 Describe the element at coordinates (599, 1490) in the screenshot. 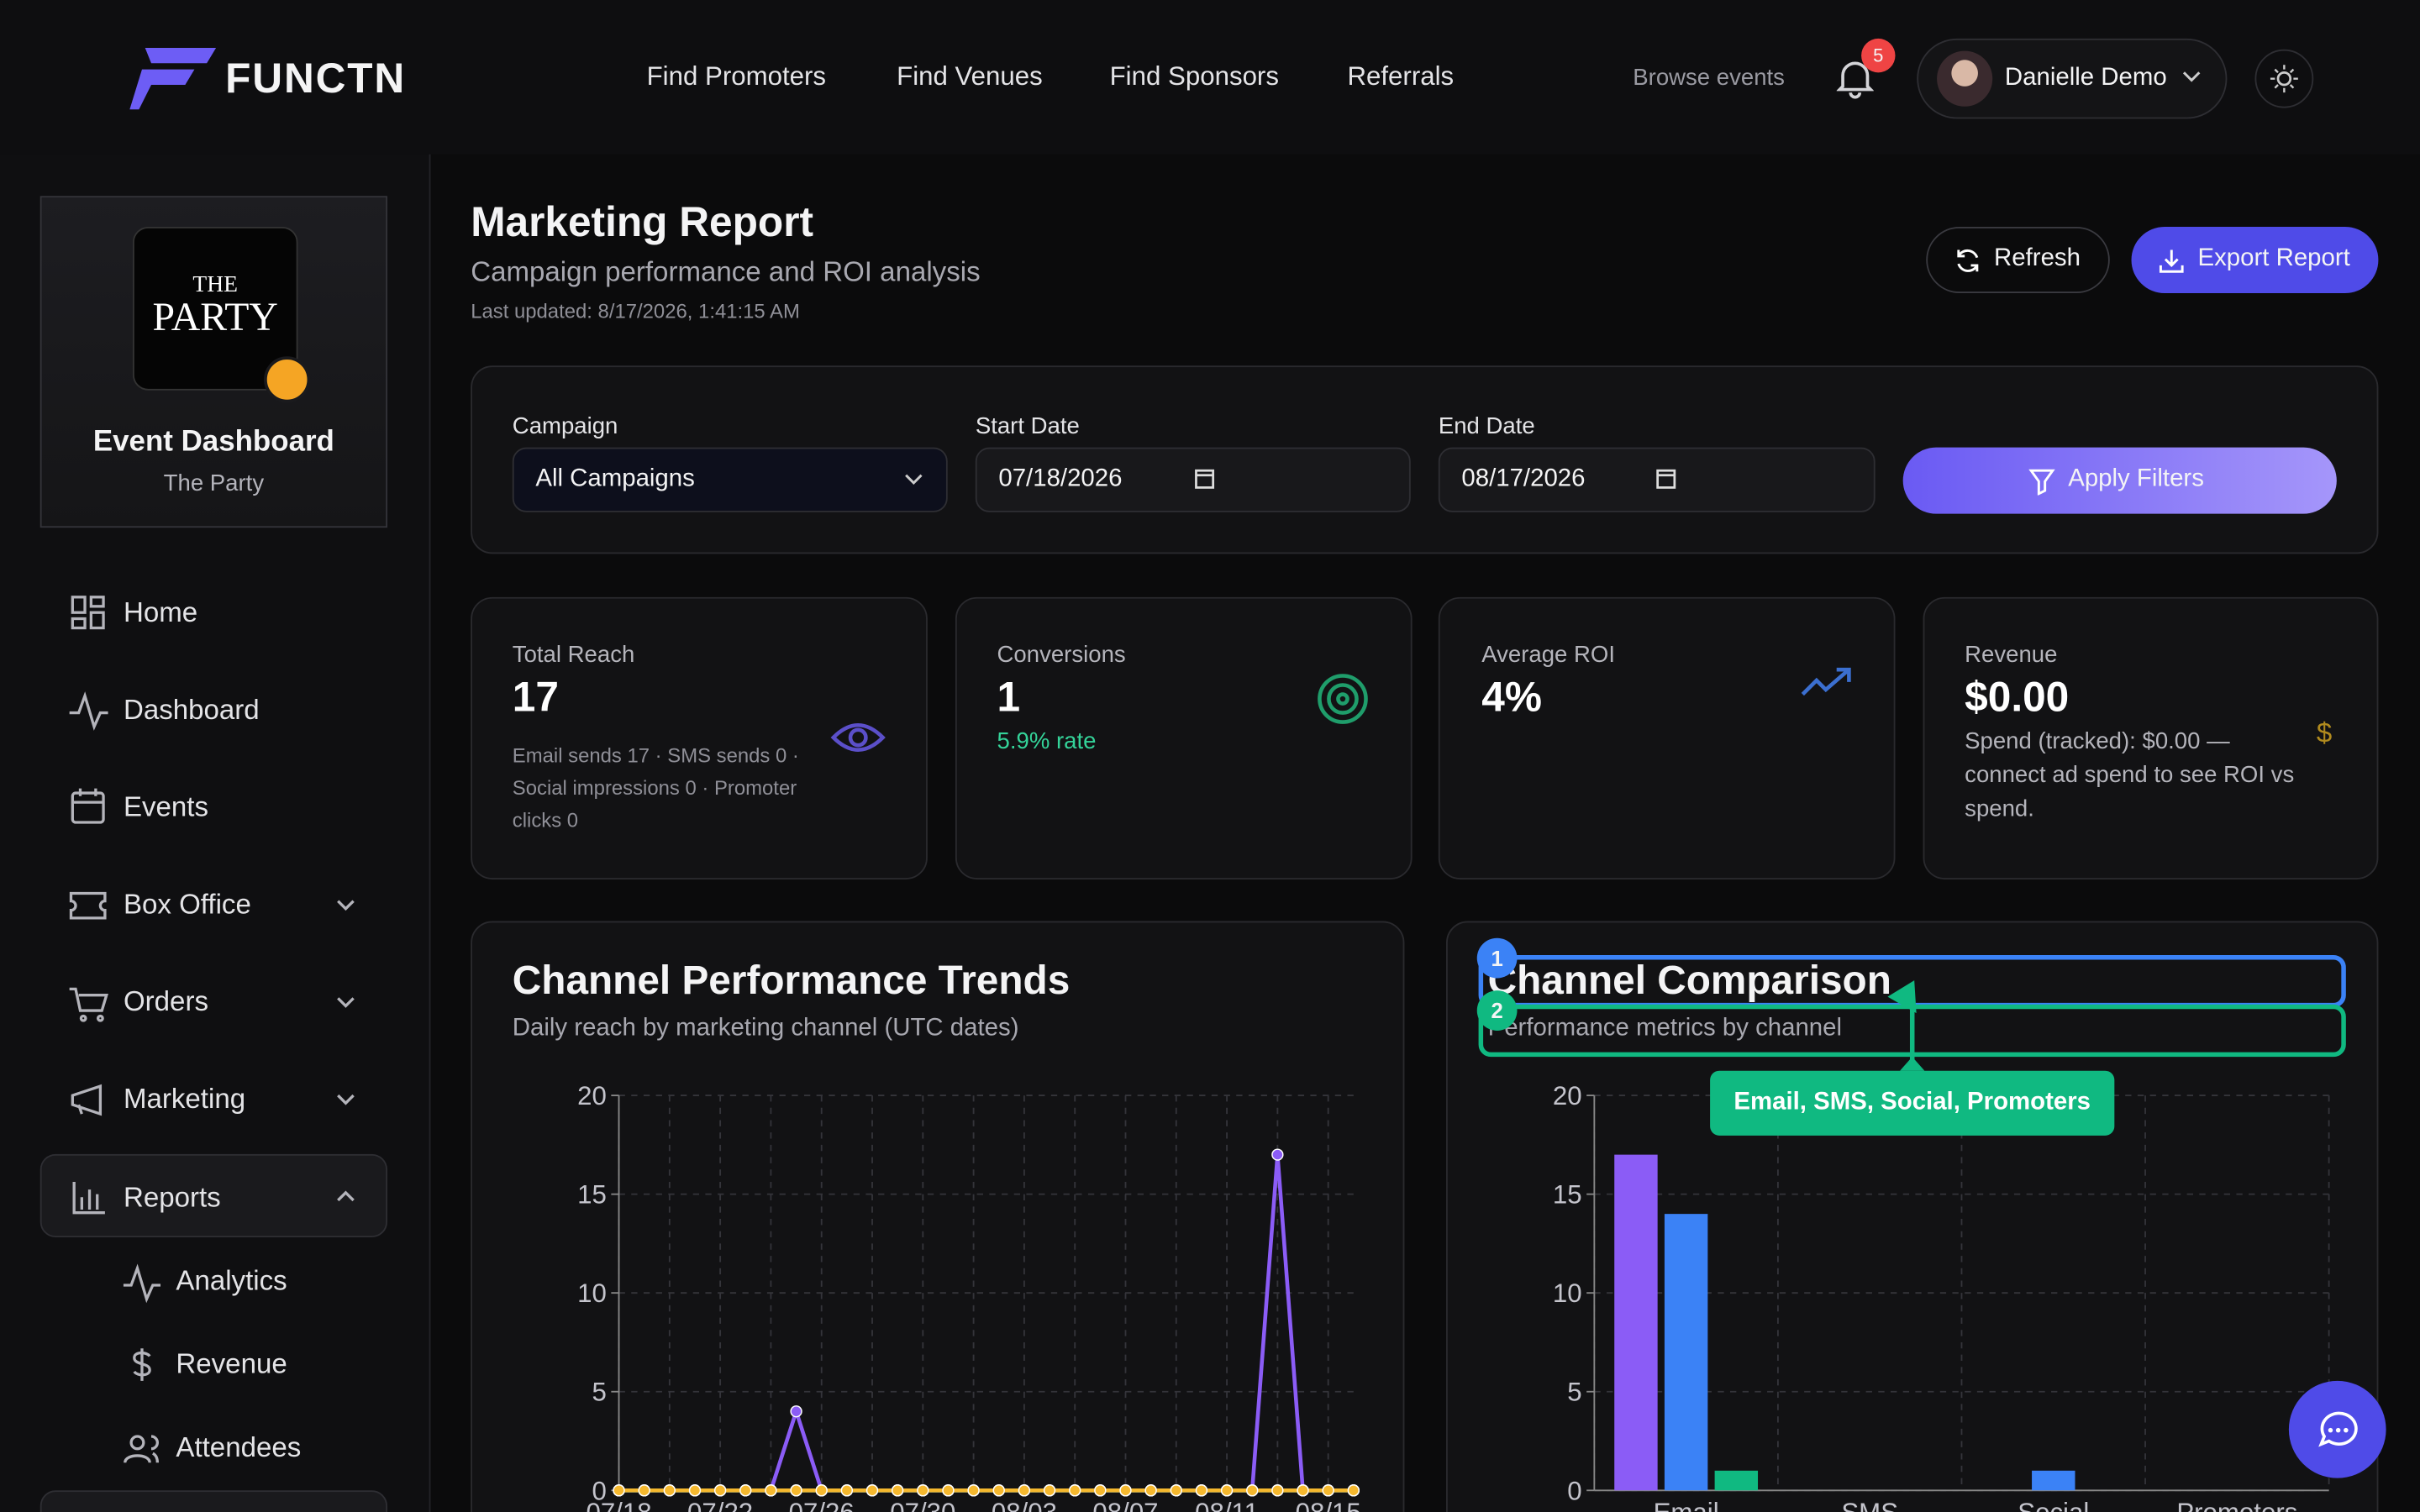

I see `y-tick-label: 0` at that location.